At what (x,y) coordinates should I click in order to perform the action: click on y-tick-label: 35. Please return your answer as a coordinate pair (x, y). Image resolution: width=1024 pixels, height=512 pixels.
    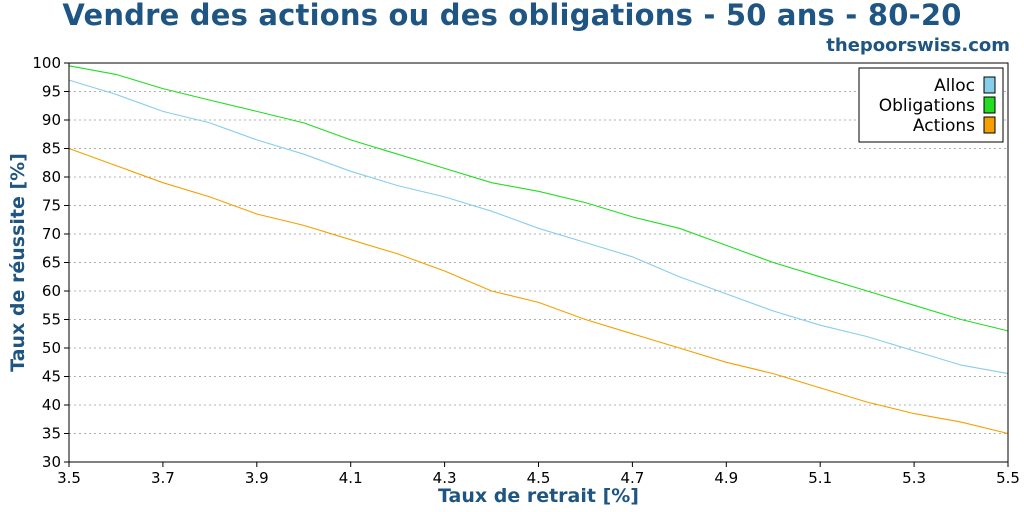
    Looking at the image, I should click on (51, 434).